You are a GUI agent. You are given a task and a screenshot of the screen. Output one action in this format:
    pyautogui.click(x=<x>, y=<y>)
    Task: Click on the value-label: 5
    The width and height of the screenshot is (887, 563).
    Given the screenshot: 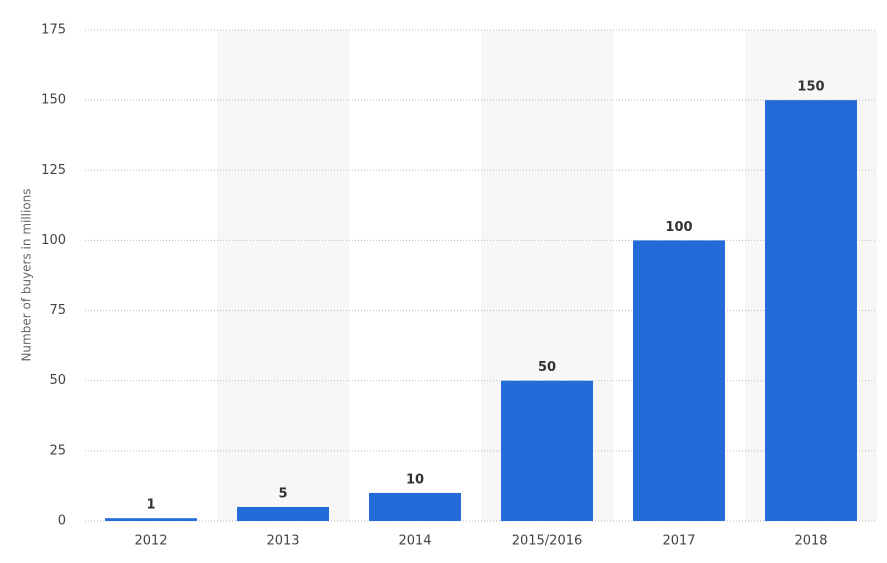 What is the action you would take?
    pyautogui.click(x=282, y=493)
    